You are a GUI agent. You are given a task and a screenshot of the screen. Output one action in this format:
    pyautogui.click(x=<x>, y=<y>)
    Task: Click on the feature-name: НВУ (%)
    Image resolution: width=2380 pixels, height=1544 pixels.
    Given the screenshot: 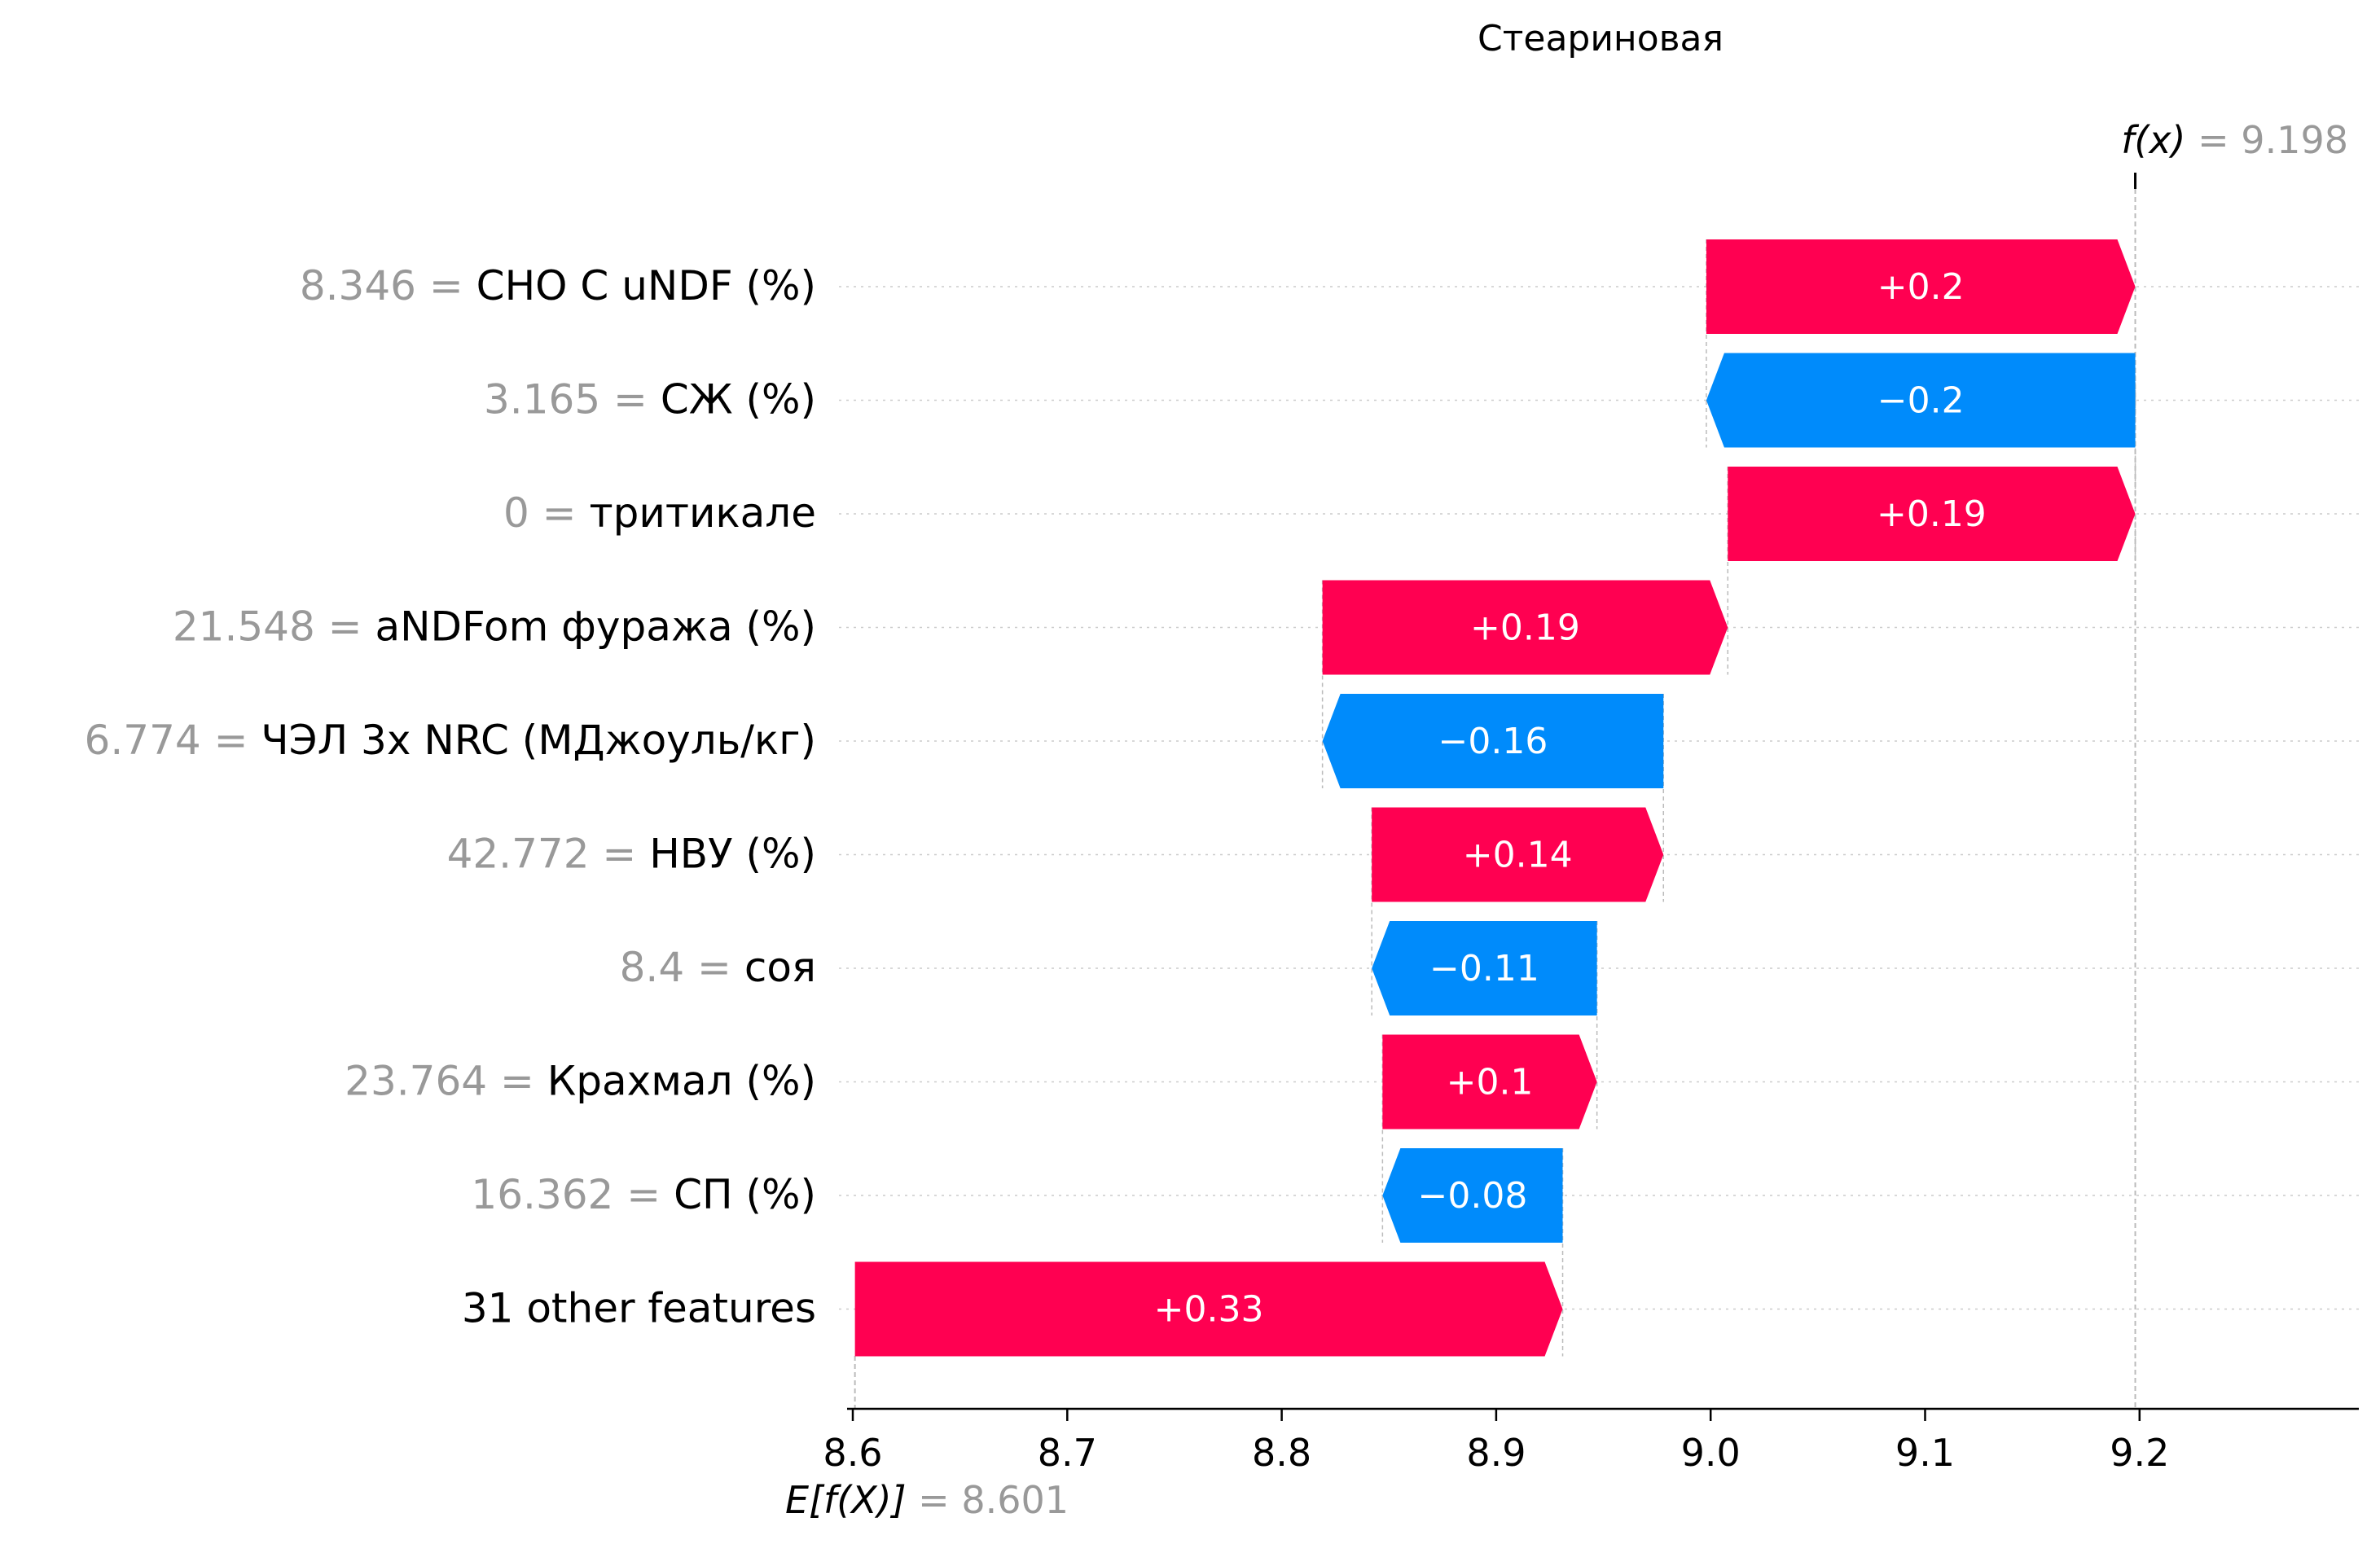 What is the action you would take?
    pyautogui.click(x=733, y=854)
    